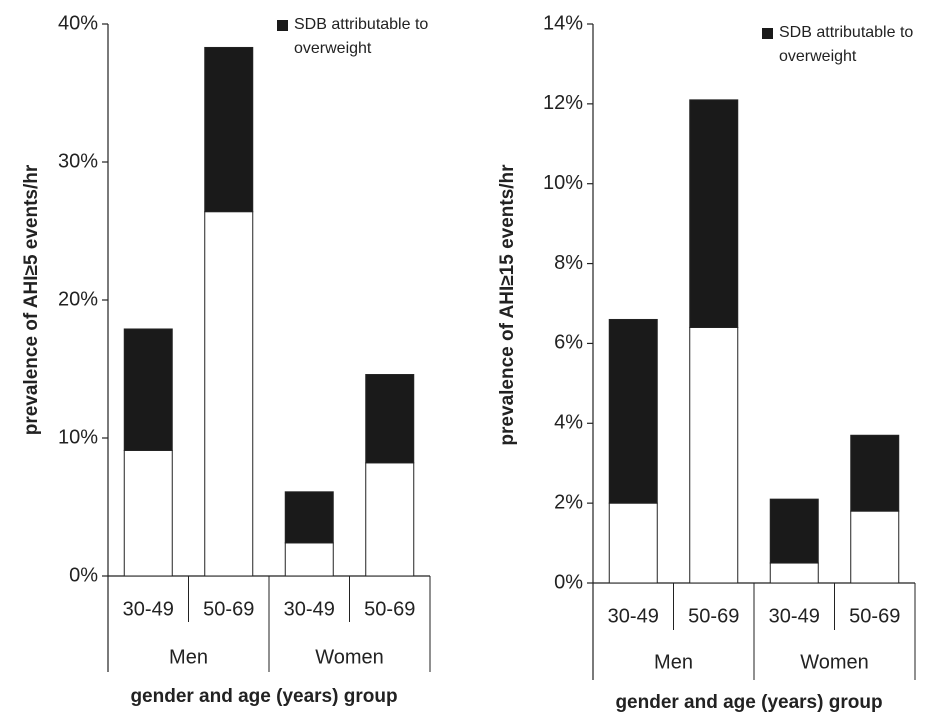 The width and height of the screenshot is (925, 714). What do you see at coordinates (78, 161) in the screenshot?
I see `y-tick-label: 30%` at bounding box center [78, 161].